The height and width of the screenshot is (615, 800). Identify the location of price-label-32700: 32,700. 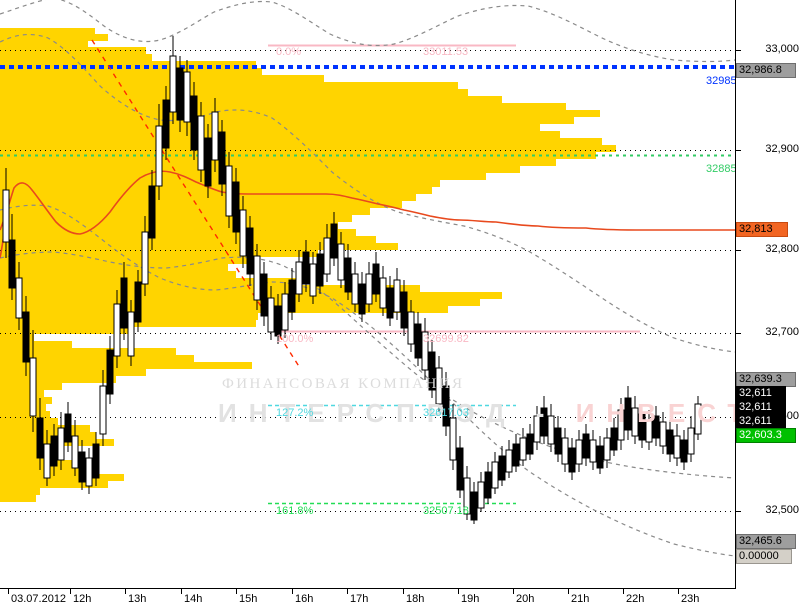
(782, 332).